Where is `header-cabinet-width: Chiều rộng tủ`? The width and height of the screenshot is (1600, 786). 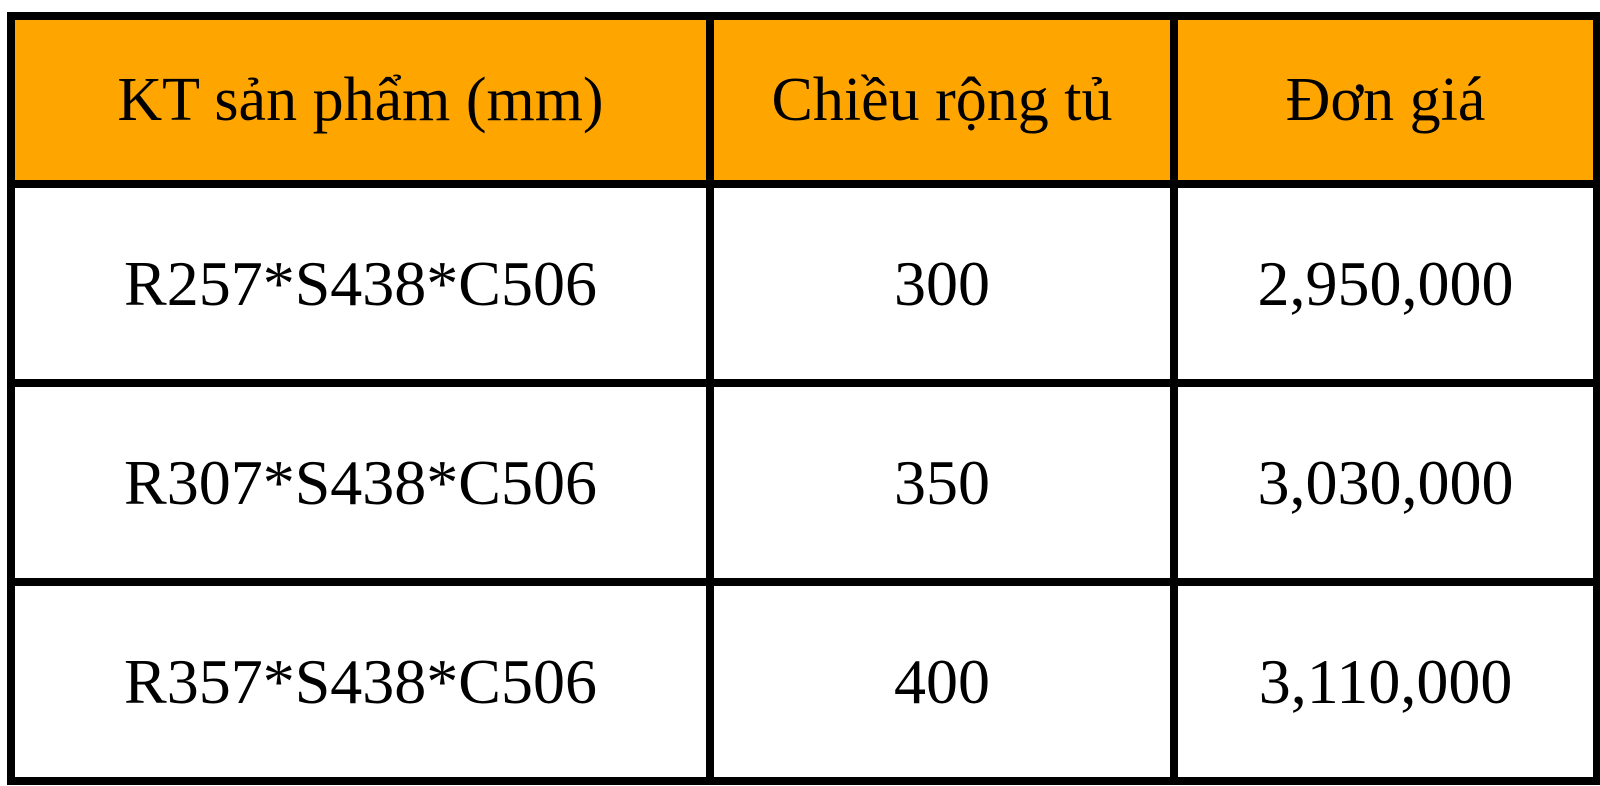
header-cabinet-width: Chiều rộng tủ is located at coordinates (942, 100).